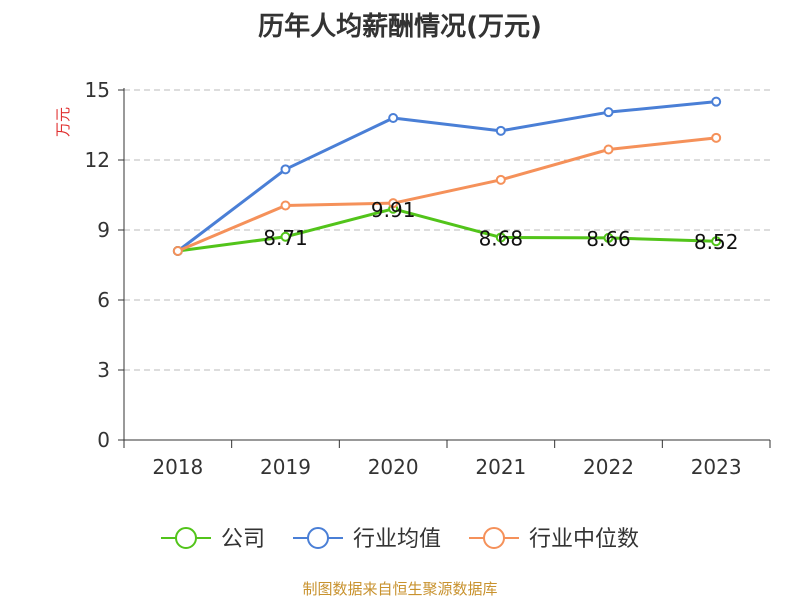 The width and height of the screenshot is (800, 600). Describe the element at coordinates (393, 467) in the screenshot. I see `x-tick-label: 2020` at that location.